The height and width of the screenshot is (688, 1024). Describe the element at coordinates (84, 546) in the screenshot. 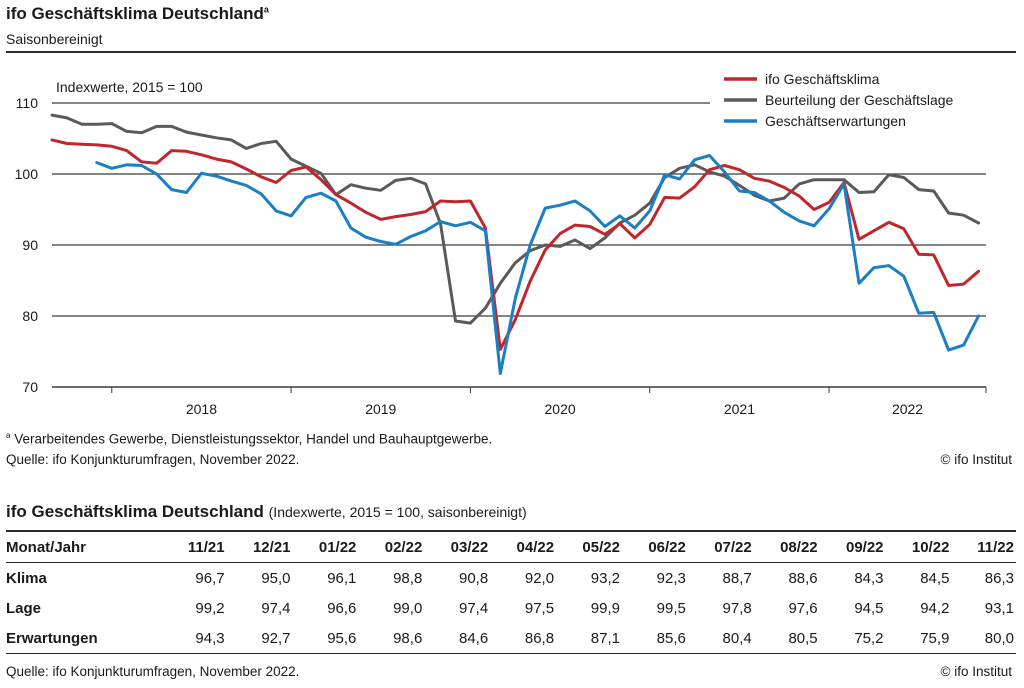

I see `table-header-label: Monat/Jahr` at that location.